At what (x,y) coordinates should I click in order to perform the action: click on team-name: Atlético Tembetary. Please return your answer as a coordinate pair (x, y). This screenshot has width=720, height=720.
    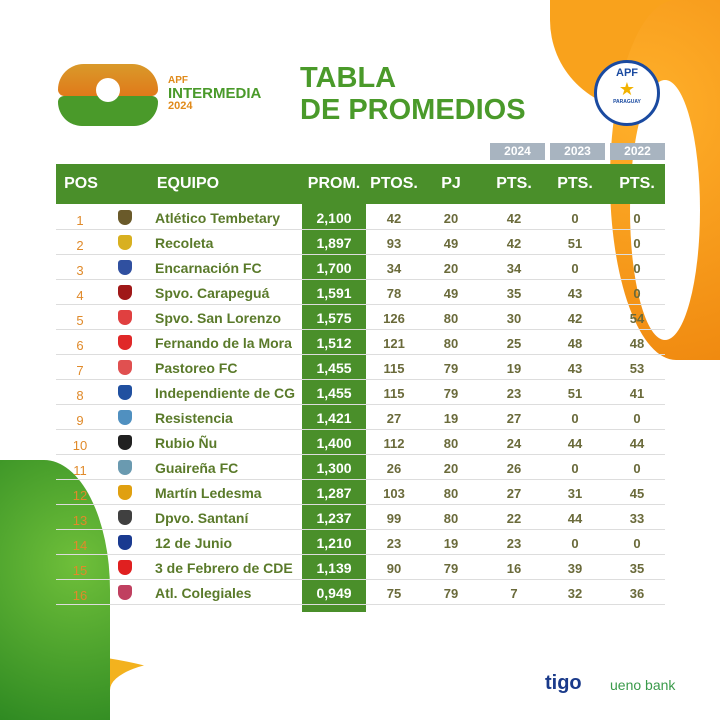
    Looking at the image, I should click on (217, 218).